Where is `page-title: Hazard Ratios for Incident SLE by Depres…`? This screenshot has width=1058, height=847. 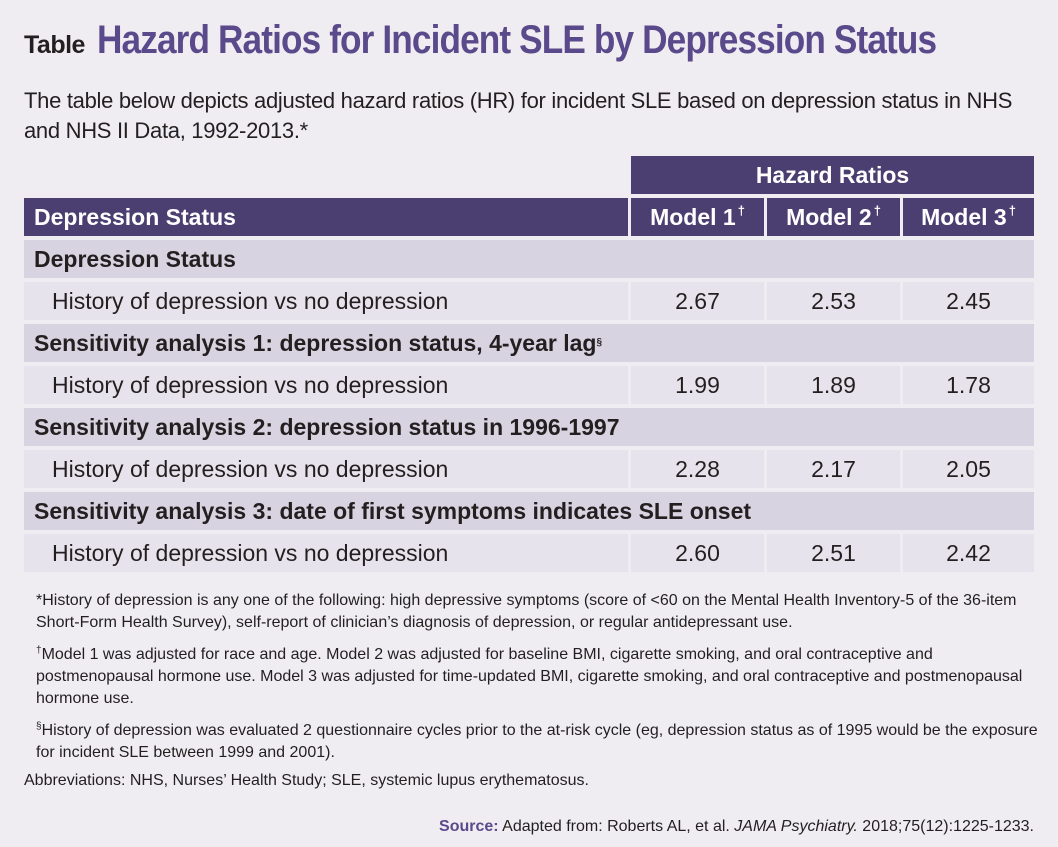 page-title: Hazard Ratios for Incident SLE by Depres… is located at coordinates (517, 40).